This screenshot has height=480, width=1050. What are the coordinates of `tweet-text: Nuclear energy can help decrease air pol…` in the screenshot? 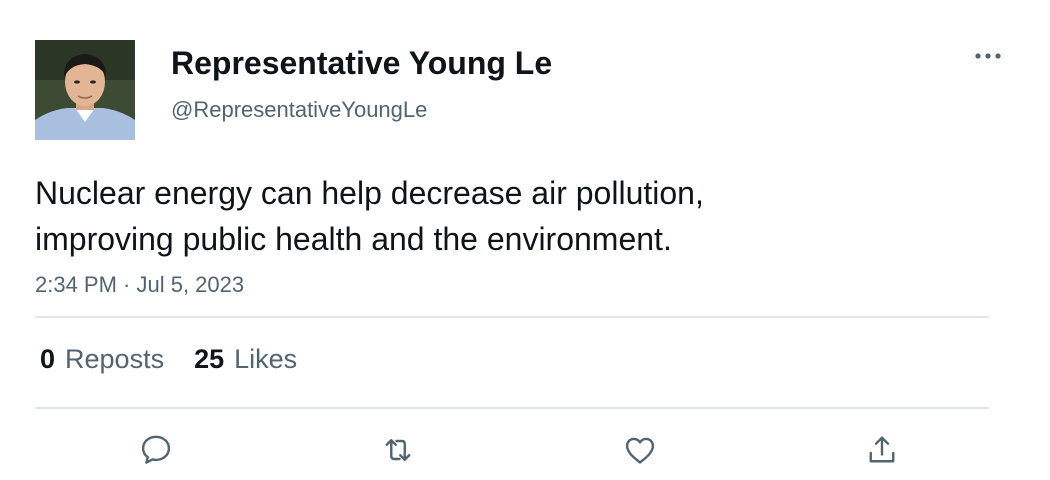 It's located at (369, 216).